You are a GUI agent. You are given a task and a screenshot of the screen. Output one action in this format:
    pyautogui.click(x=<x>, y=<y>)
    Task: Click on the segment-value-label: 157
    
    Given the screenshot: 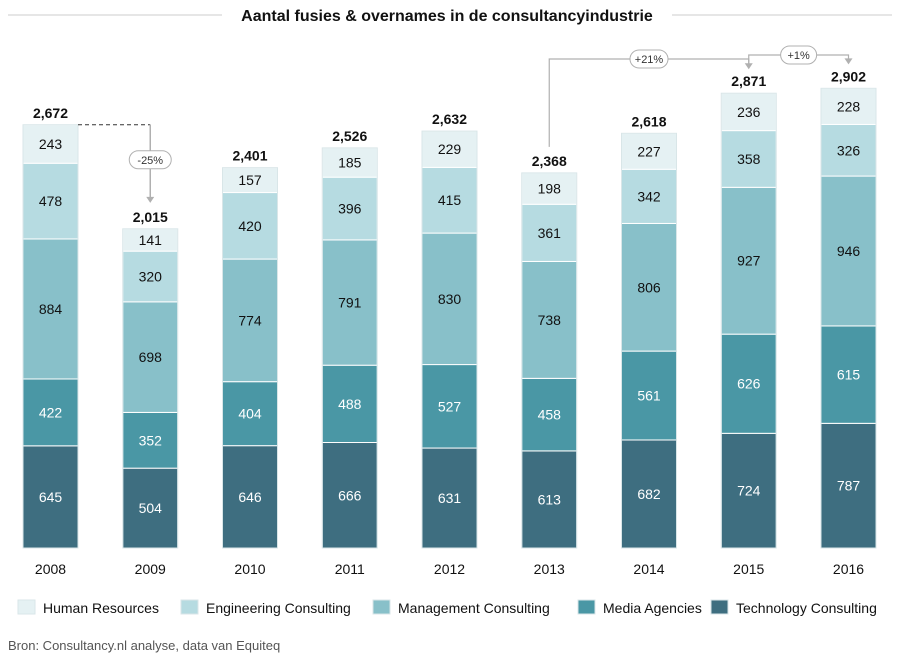 What is the action you would take?
    pyautogui.click(x=250, y=180)
    